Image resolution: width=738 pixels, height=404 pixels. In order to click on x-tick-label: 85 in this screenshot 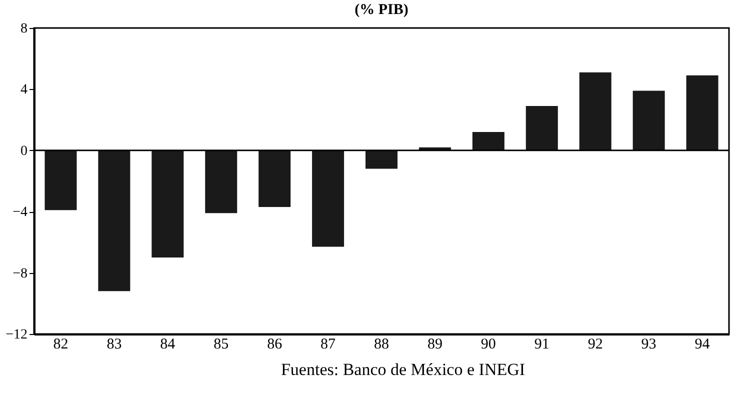, I will do `click(221, 344)`.